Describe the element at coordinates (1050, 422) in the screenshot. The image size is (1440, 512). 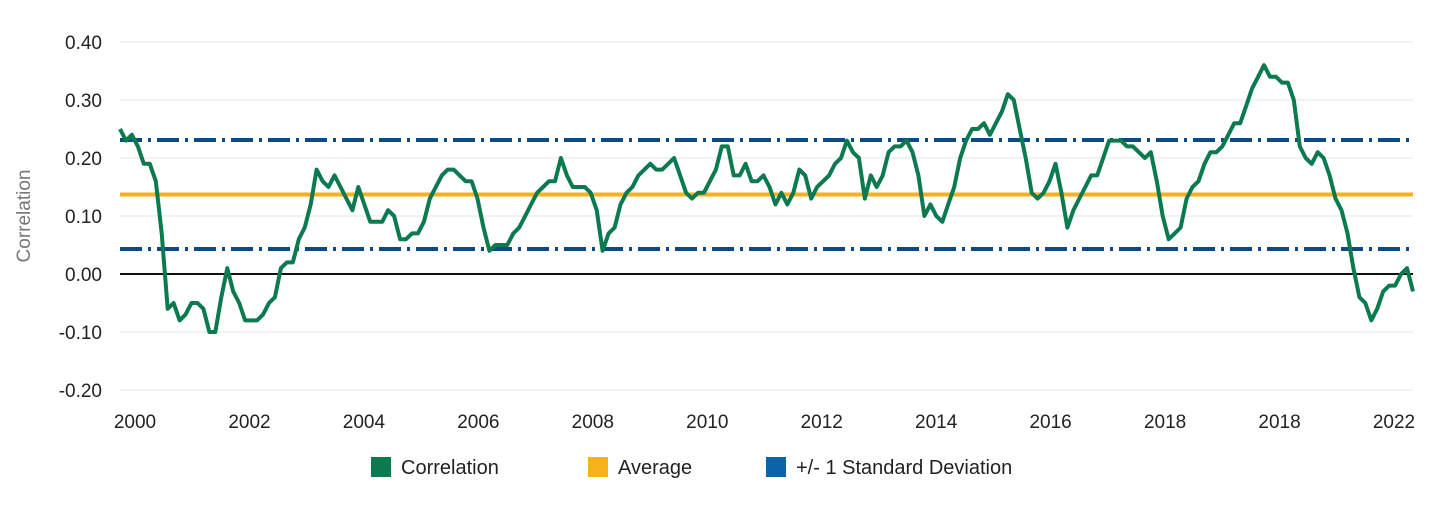
I see `x-tick-label: 2016` at that location.